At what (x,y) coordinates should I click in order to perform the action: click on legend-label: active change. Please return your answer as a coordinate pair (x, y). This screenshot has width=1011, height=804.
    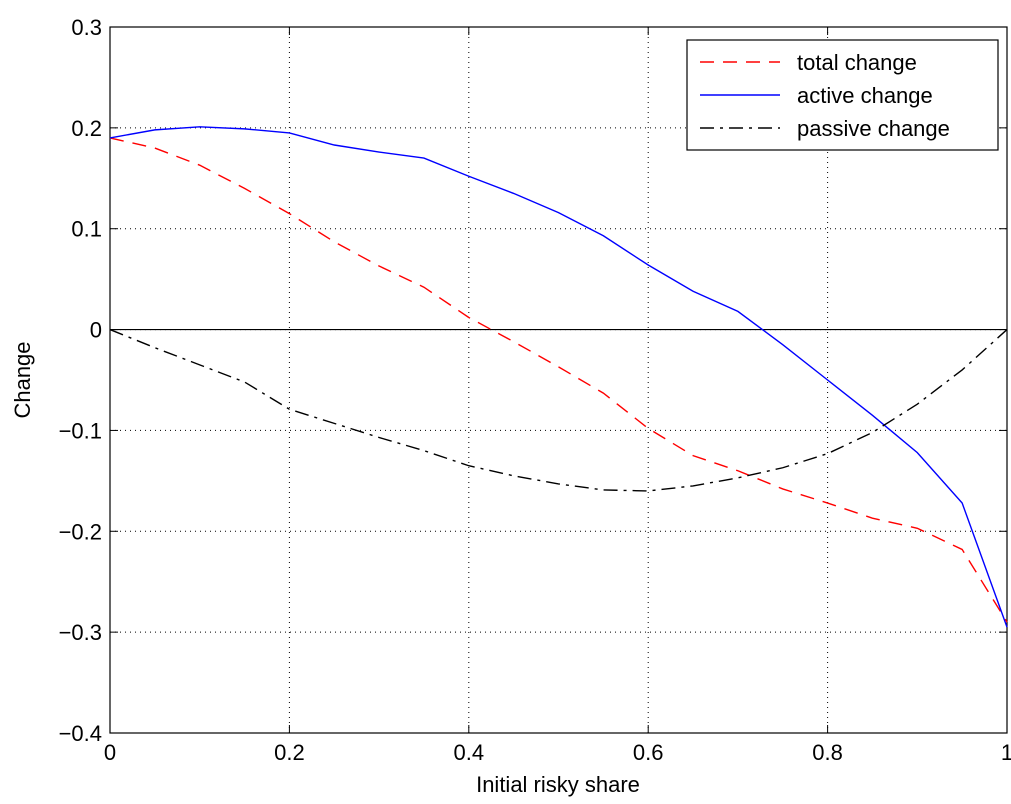
    Looking at the image, I should click on (865, 95).